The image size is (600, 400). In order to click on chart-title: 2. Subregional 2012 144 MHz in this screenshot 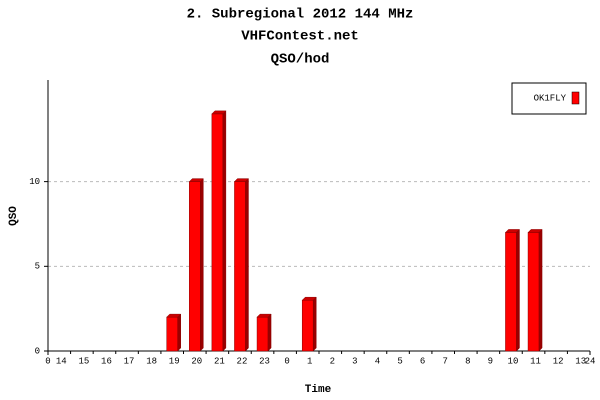, I will do `click(300, 15)`.